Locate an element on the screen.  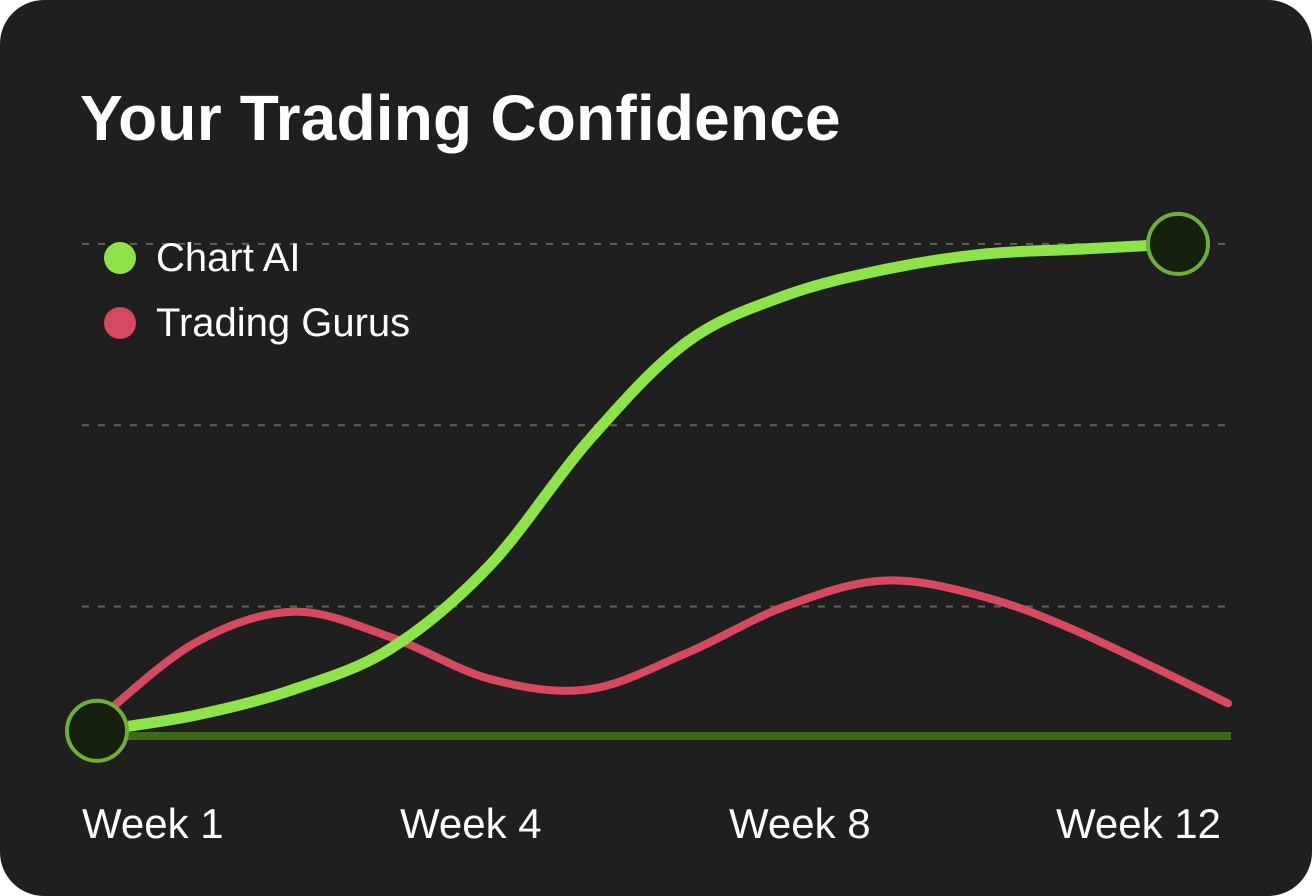
series-line-trading-gurus is located at coordinates (662, 650).